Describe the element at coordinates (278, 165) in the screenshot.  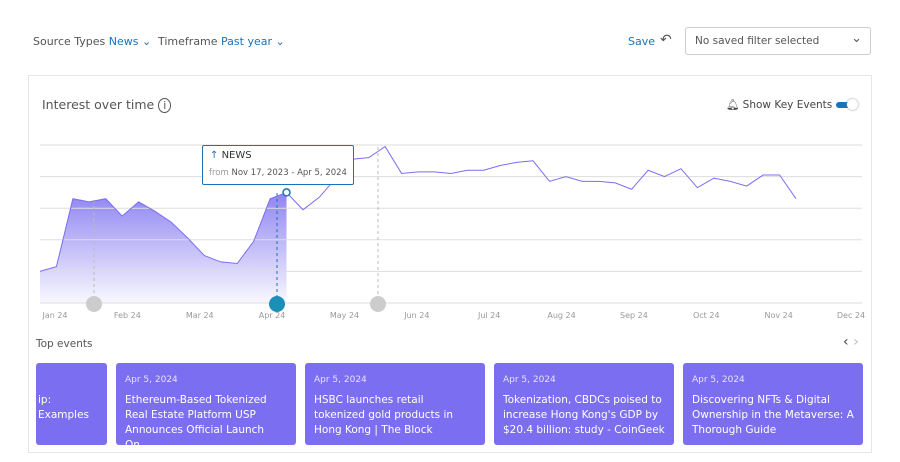
I see `tooltip: ↑ NEWS from Nov 17, 2023 - Apr 5, 2024` at that location.